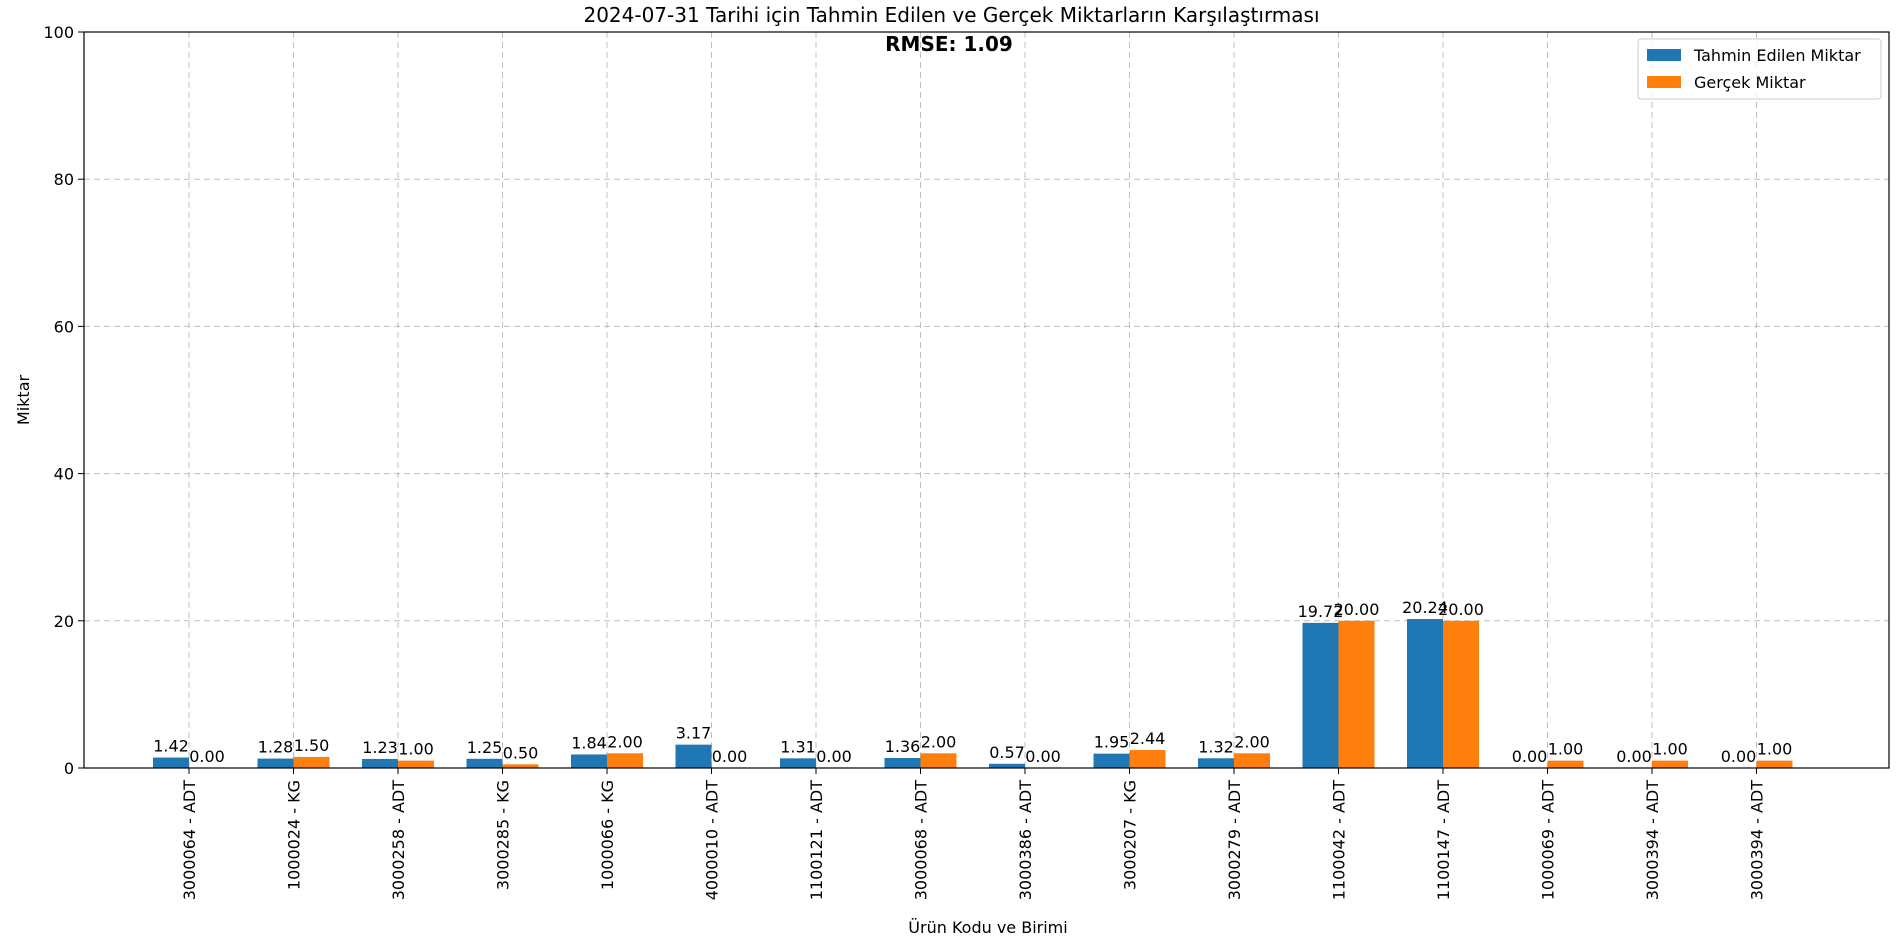 This screenshot has width=1903, height=938. Describe the element at coordinates (1664, 82) in the screenshot. I see `legend-swatch-actual` at that location.